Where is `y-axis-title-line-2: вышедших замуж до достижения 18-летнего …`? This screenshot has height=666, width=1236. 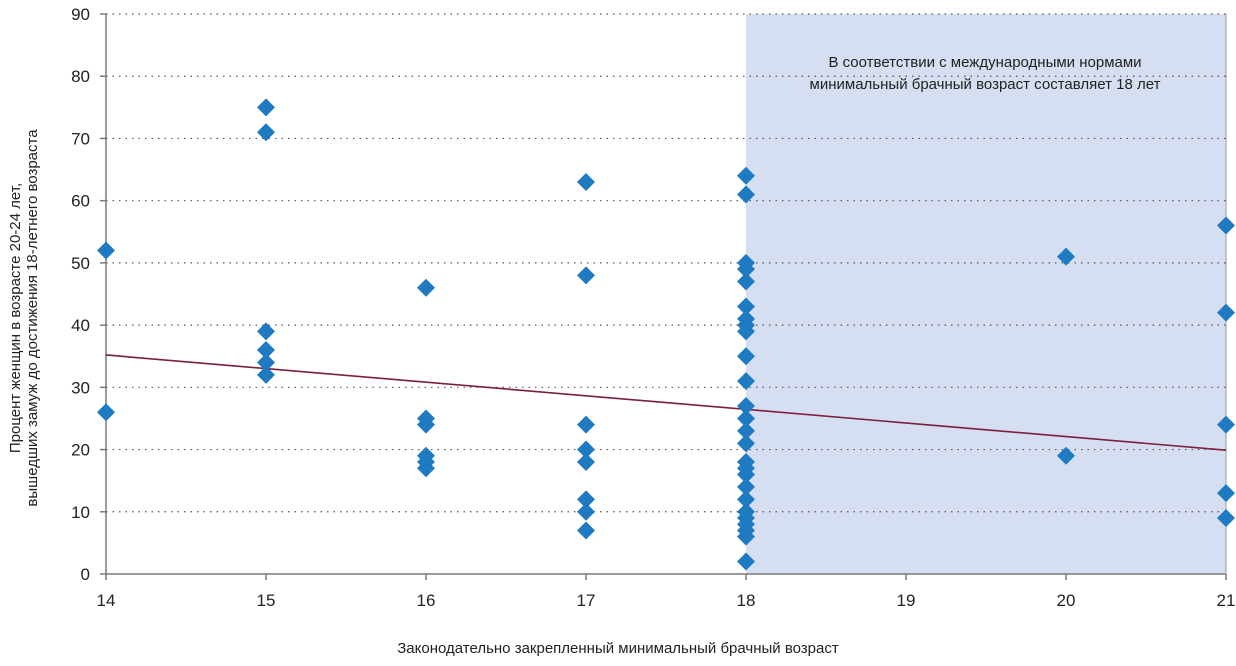 y-axis-title-line-2: вышедших замуж до достижения 18-летнего … is located at coordinates (32, 318).